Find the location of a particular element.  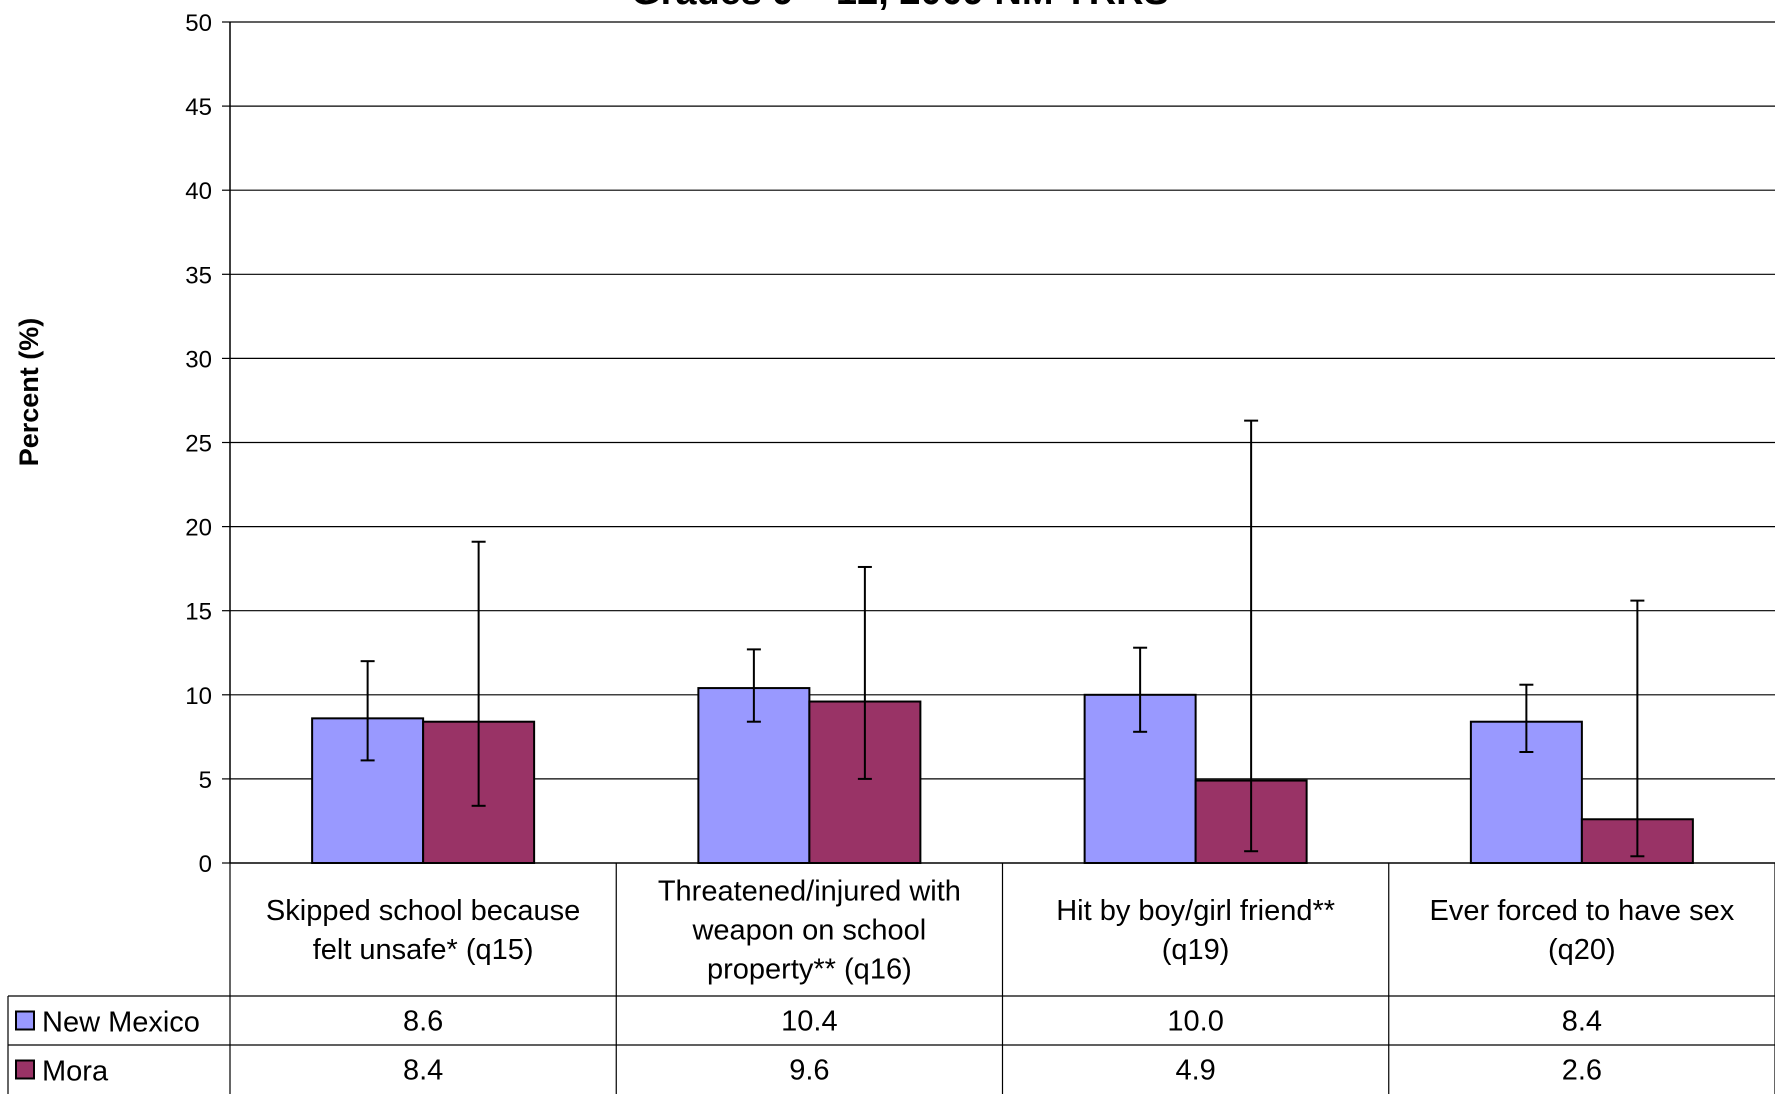

y-tick-label: 25 is located at coordinates (198, 444).